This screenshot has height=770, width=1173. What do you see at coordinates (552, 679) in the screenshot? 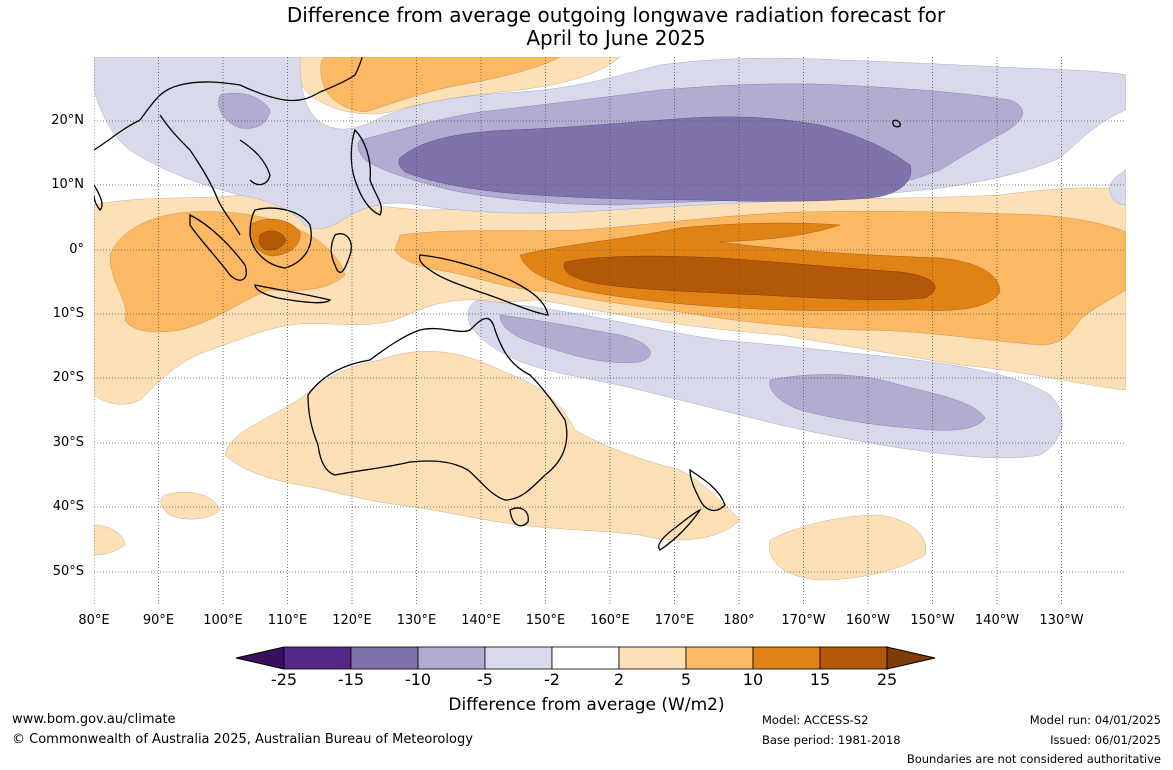
I see `colorbar-tick-label: -2` at bounding box center [552, 679].